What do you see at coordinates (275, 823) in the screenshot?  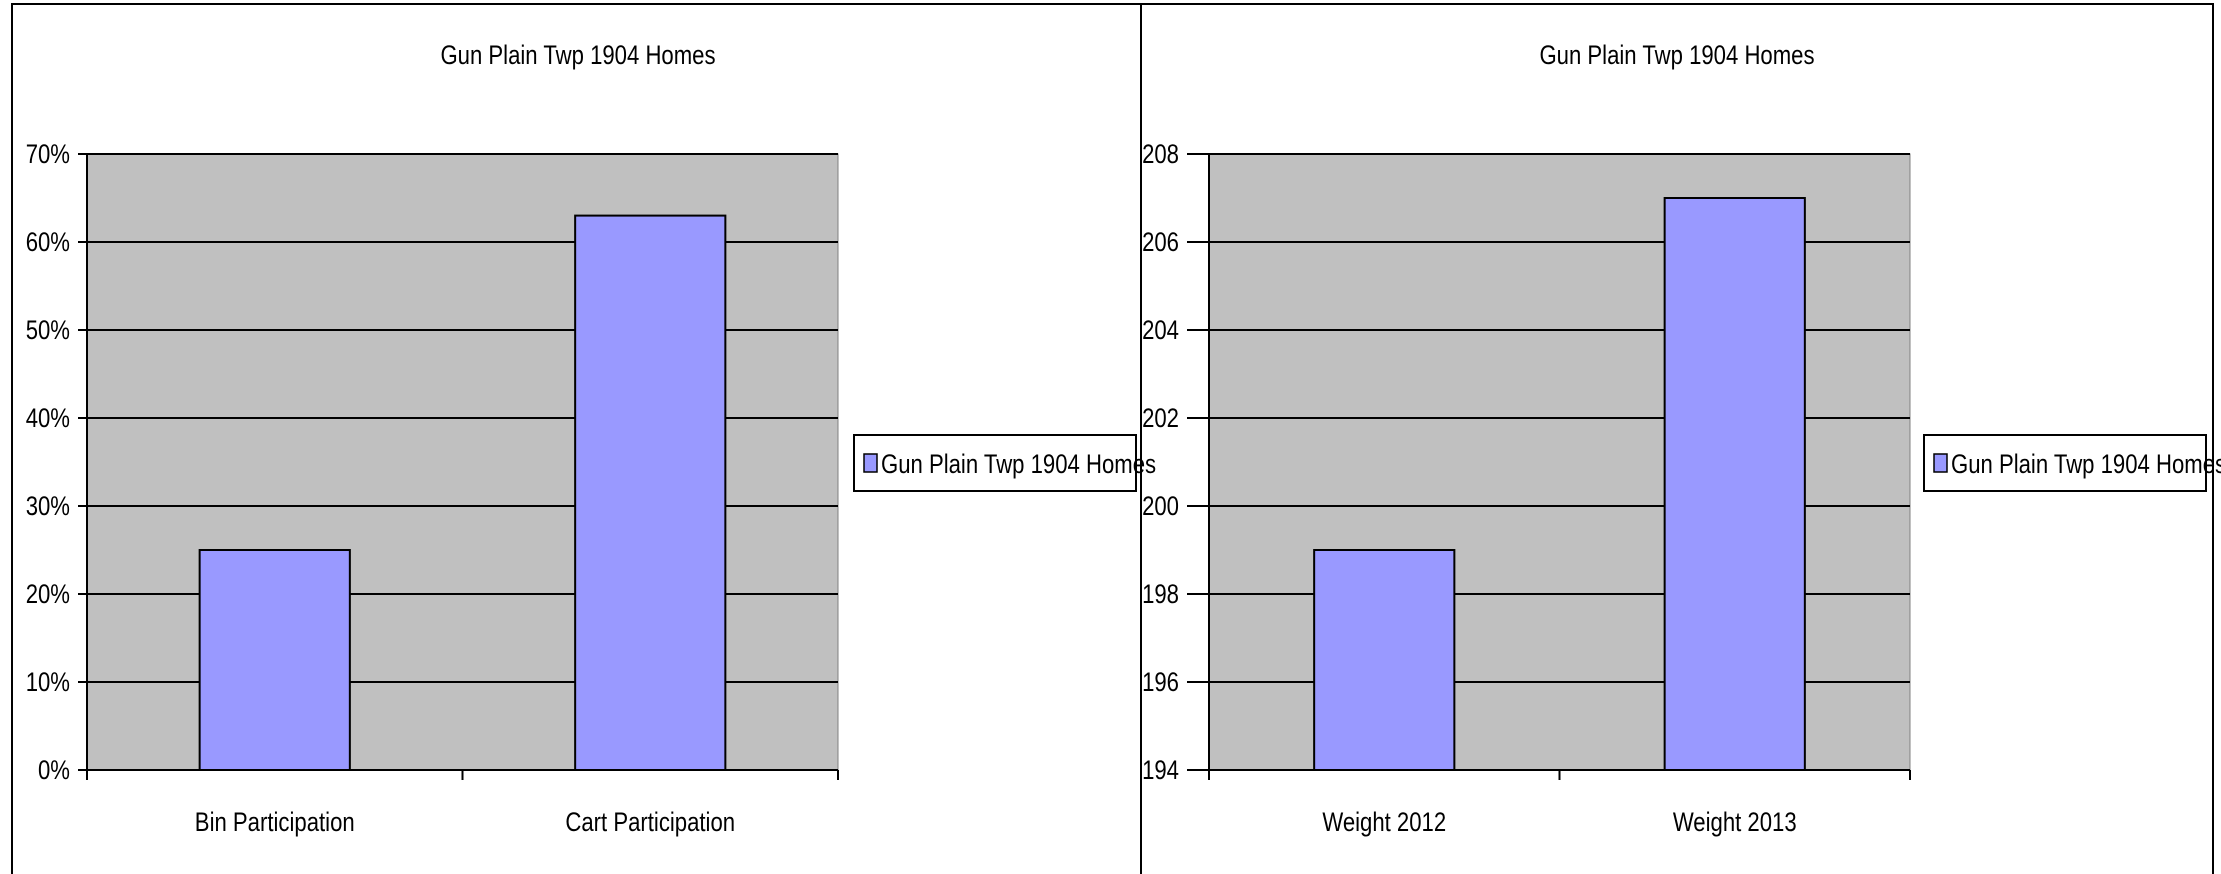 I see `x-category-label: Bin Participation` at bounding box center [275, 823].